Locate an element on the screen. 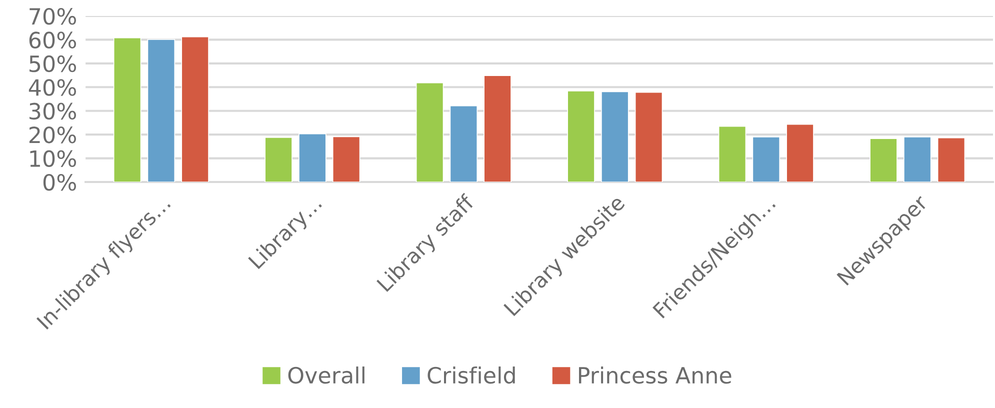  y-tick-label: 50% is located at coordinates (53, 63).